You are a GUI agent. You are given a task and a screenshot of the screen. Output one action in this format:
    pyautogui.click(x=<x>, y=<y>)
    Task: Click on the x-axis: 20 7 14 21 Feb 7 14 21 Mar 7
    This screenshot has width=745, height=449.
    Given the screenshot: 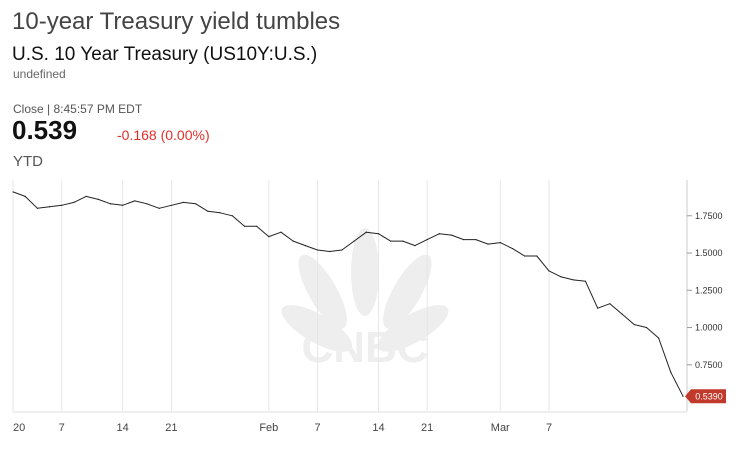 What is the action you would take?
    pyautogui.click(x=350, y=422)
    